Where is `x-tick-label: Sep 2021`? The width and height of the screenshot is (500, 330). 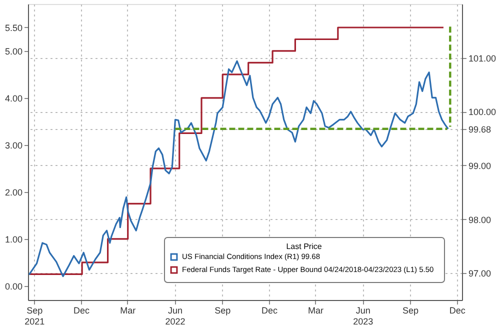
x-tick-label: Sep 2021 is located at coordinates (34, 316).